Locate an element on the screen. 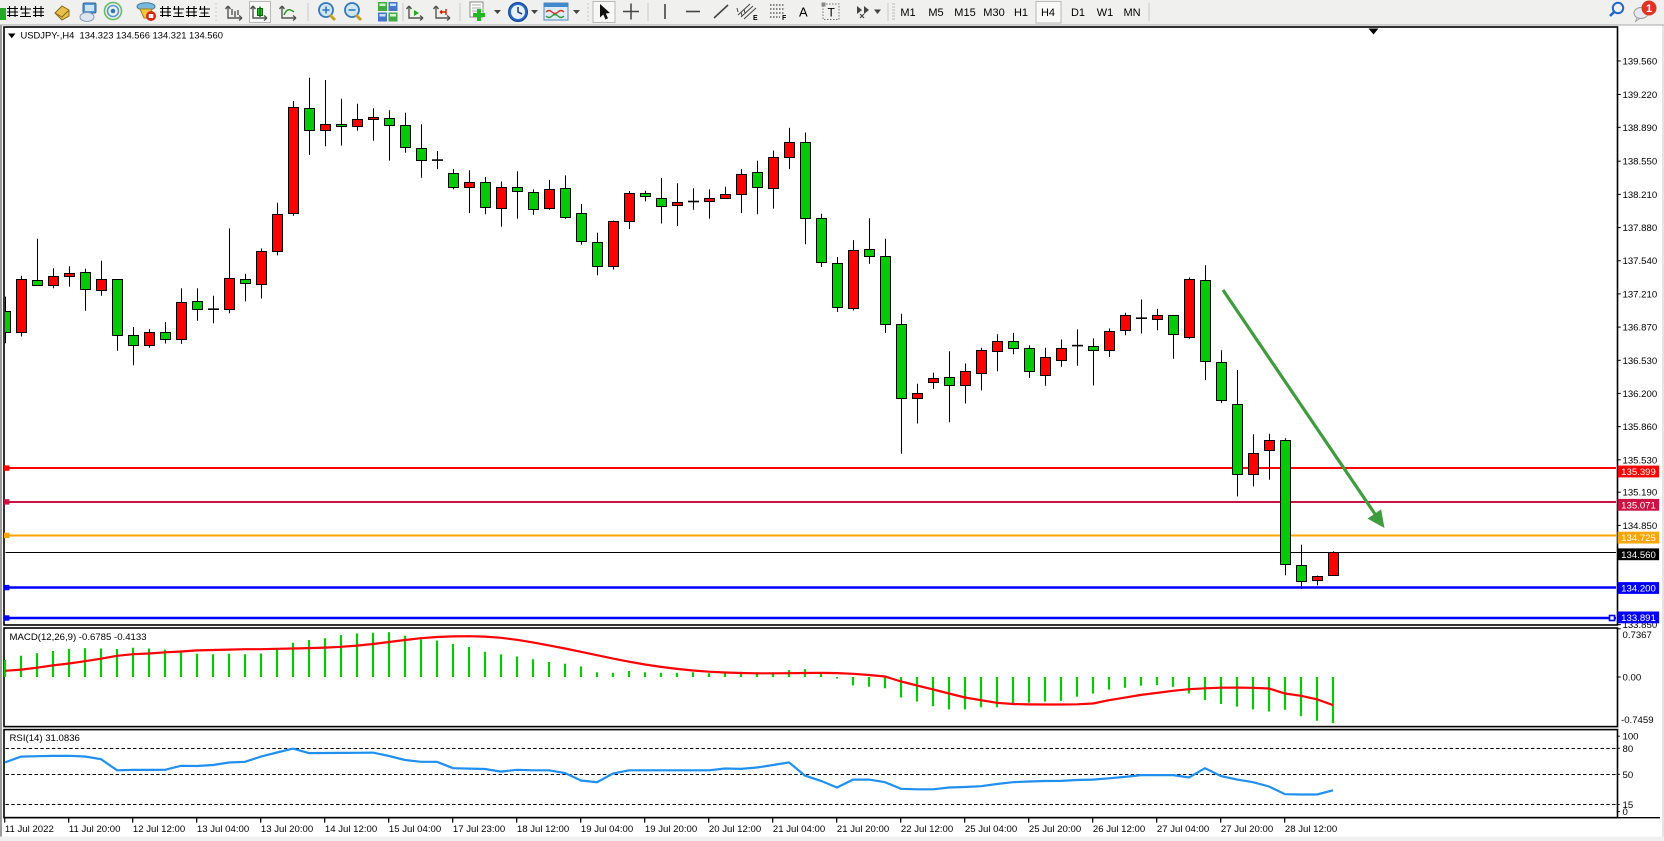 The image size is (1664, 841). svg-text: 135.071 is located at coordinates (1638, 505).